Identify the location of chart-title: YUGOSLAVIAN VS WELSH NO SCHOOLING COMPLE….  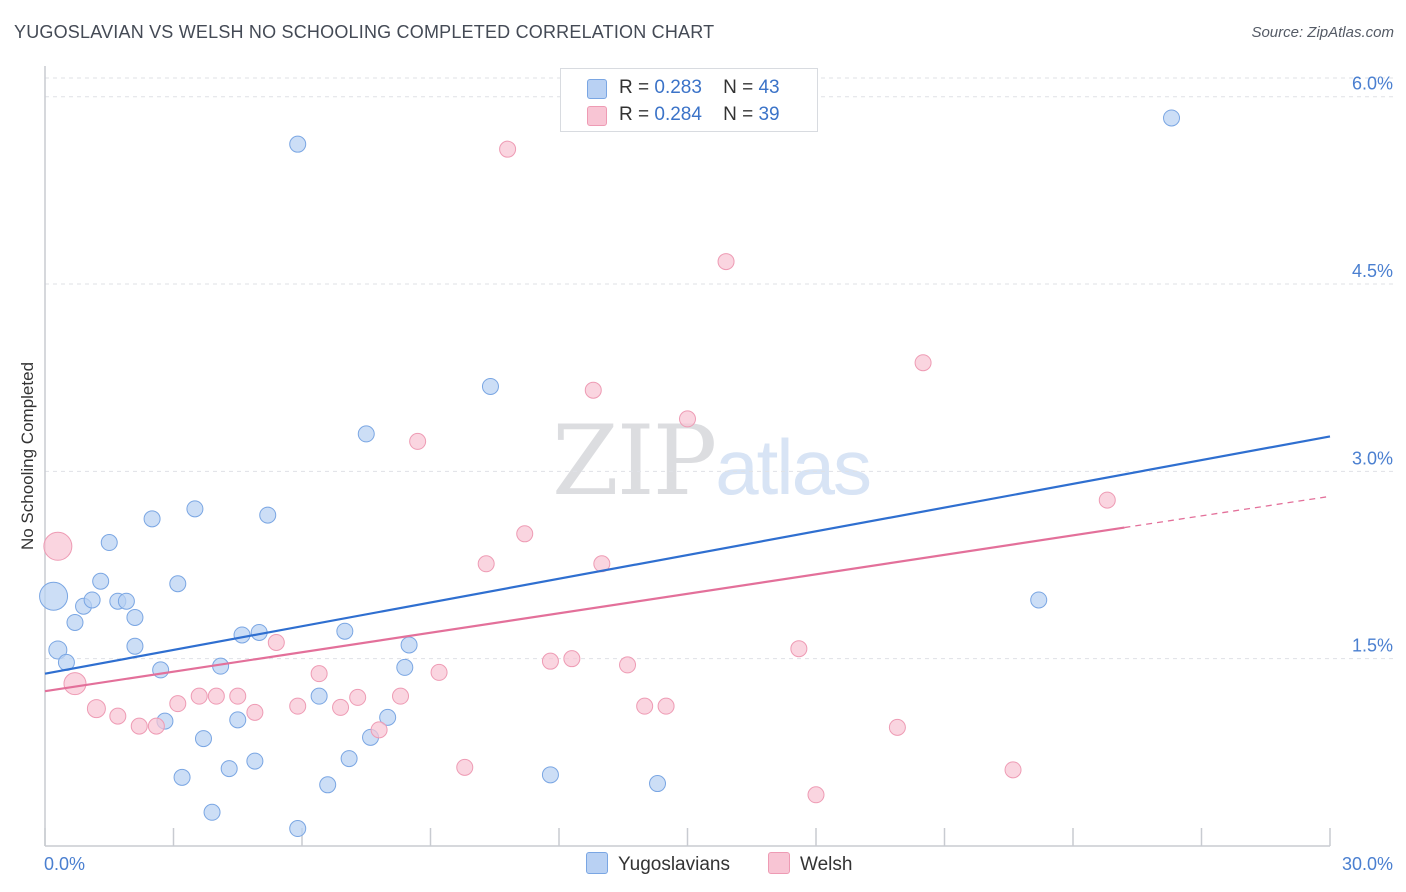
(364, 32).